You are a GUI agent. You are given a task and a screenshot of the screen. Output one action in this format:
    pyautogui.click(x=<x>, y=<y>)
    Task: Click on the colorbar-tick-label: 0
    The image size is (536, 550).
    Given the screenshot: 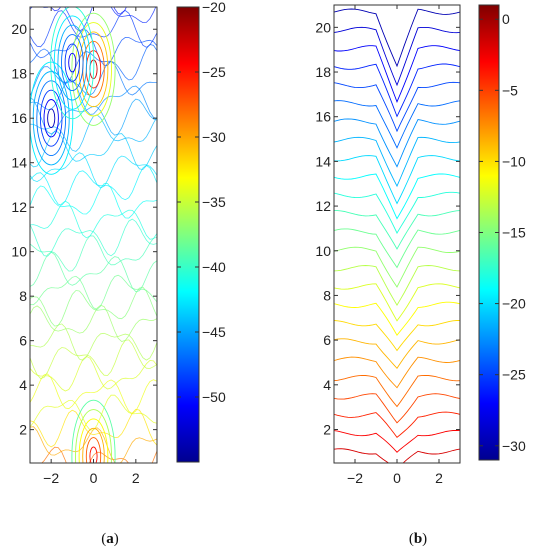 What is the action you would take?
    pyautogui.click(x=506, y=19)
    